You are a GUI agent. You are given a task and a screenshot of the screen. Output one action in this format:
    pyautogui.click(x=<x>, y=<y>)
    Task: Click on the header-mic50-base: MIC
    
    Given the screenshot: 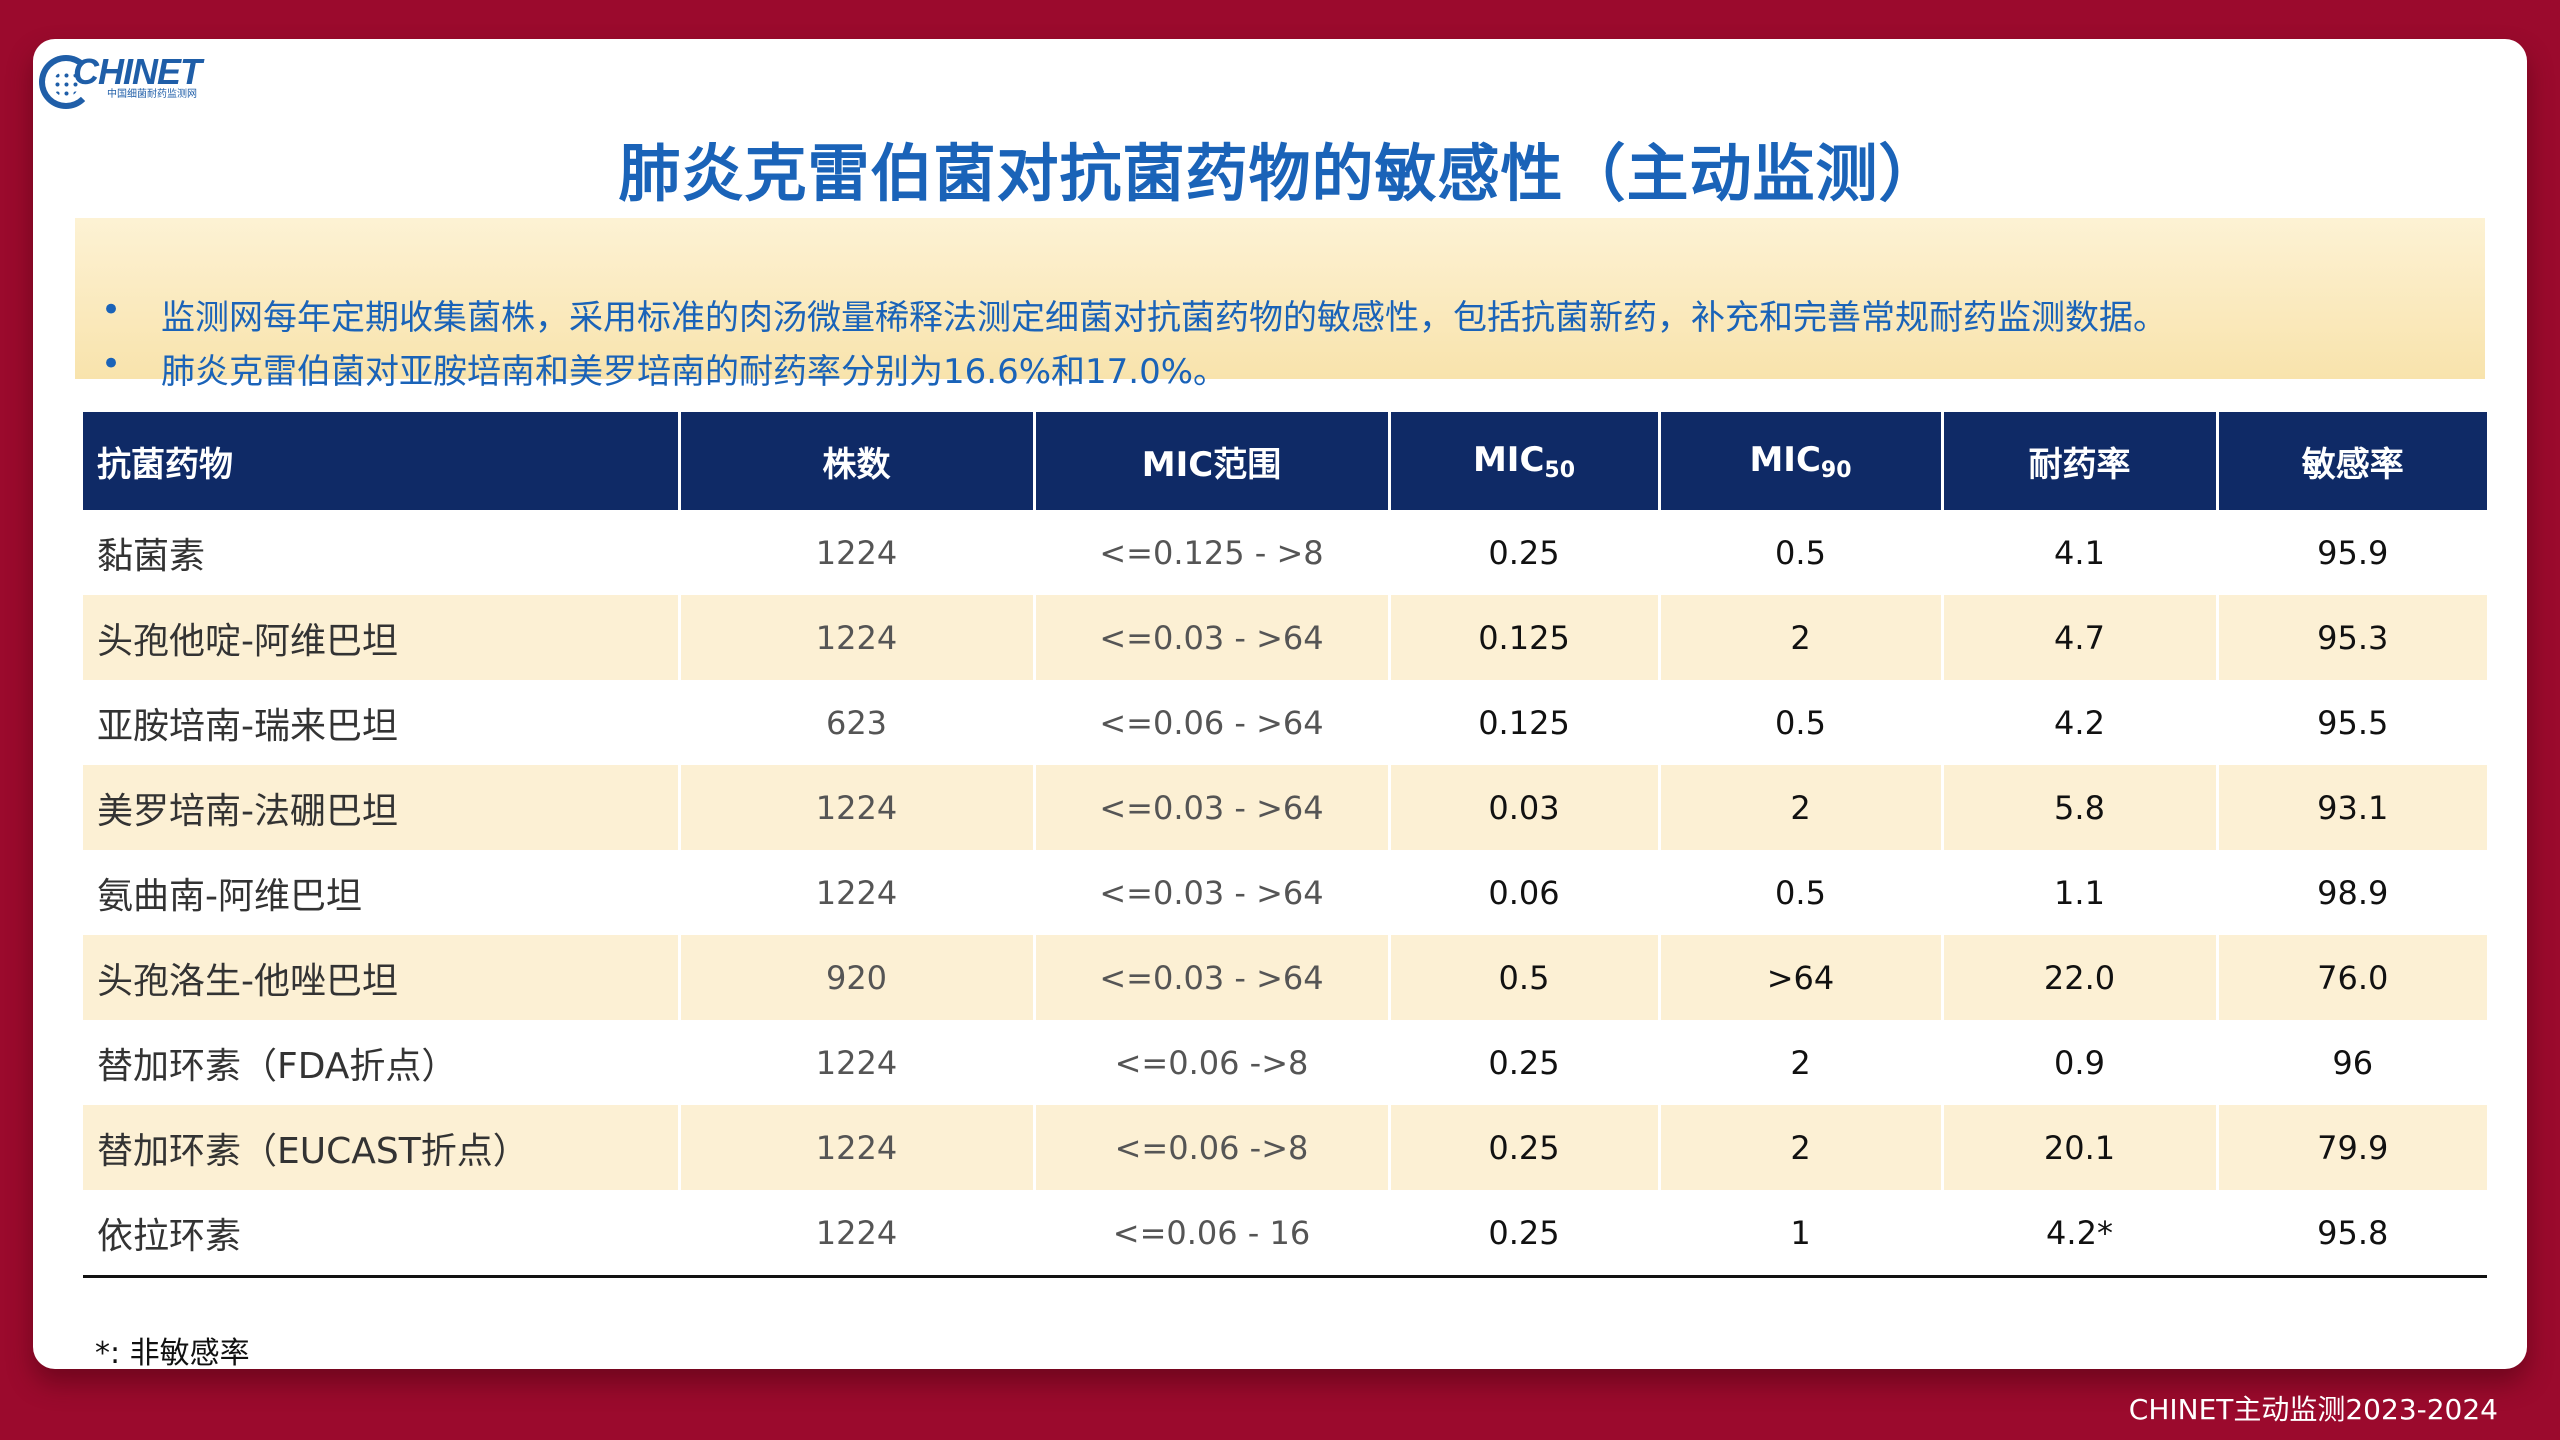 What is the action you would take?
    pyautogui.click(x=1508, y=459)
    